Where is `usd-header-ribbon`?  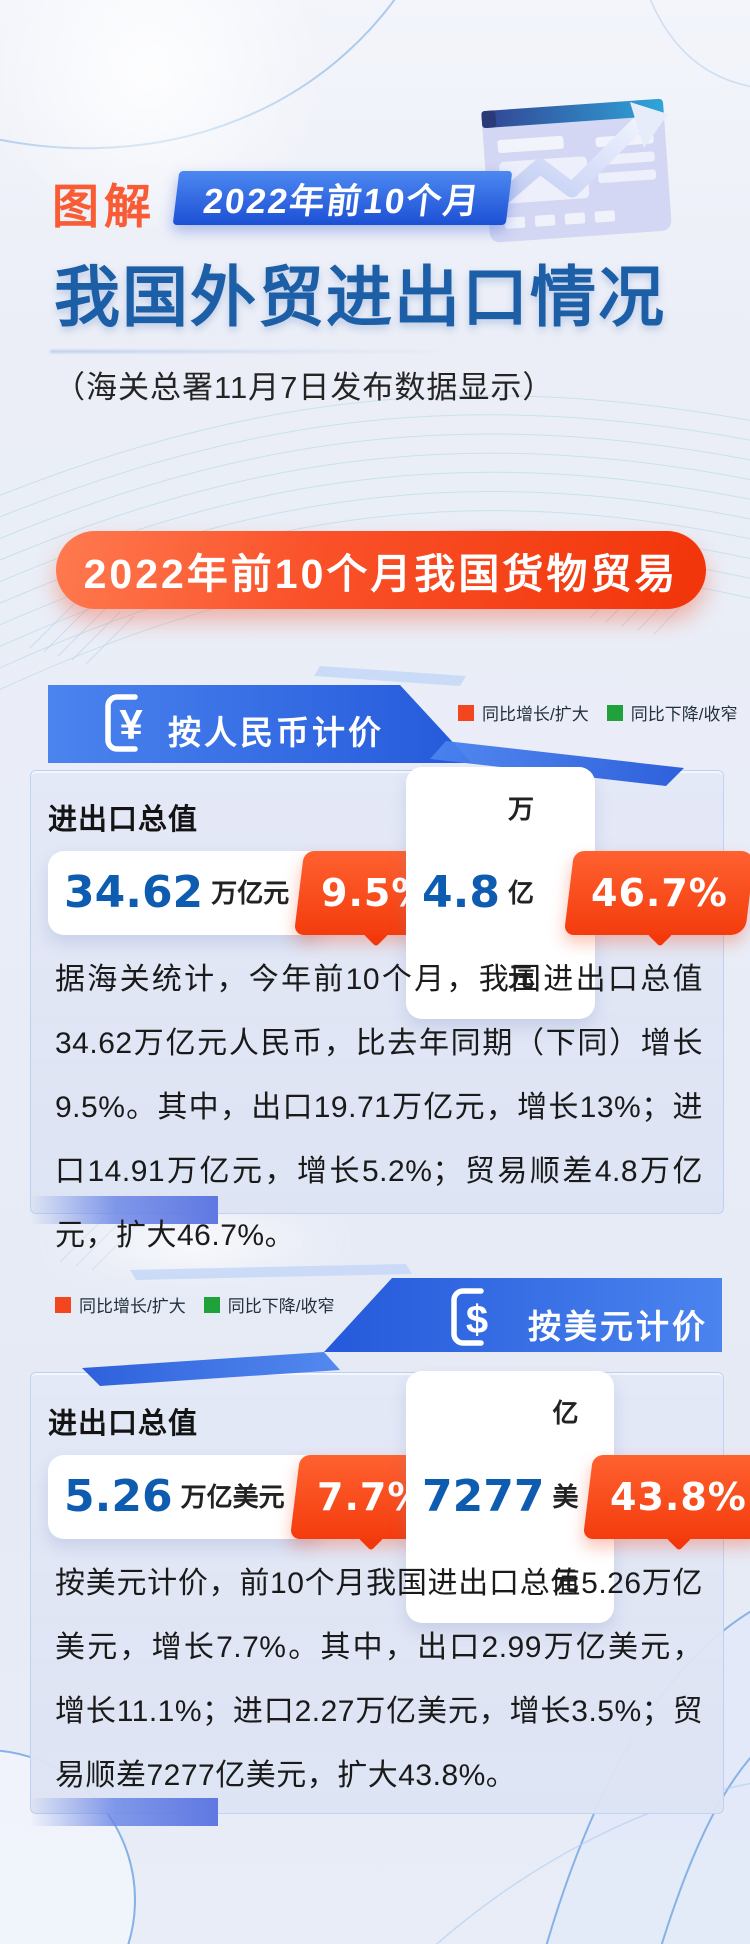
usd-header-ribbon is located at coordinates (402, 1325).